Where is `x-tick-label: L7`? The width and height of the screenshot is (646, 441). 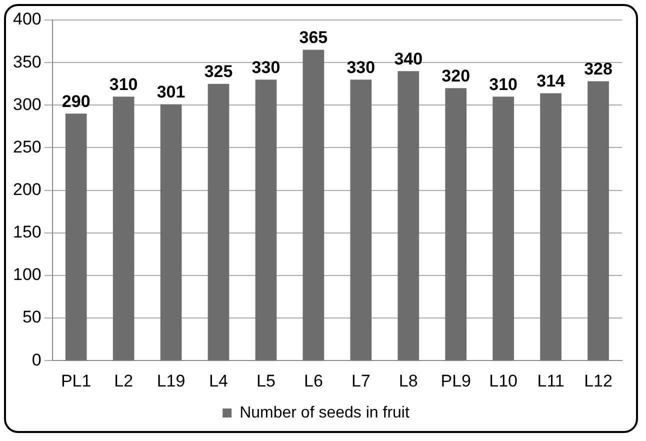
x-tick-label: L7 is located at coordinates (360, 380).